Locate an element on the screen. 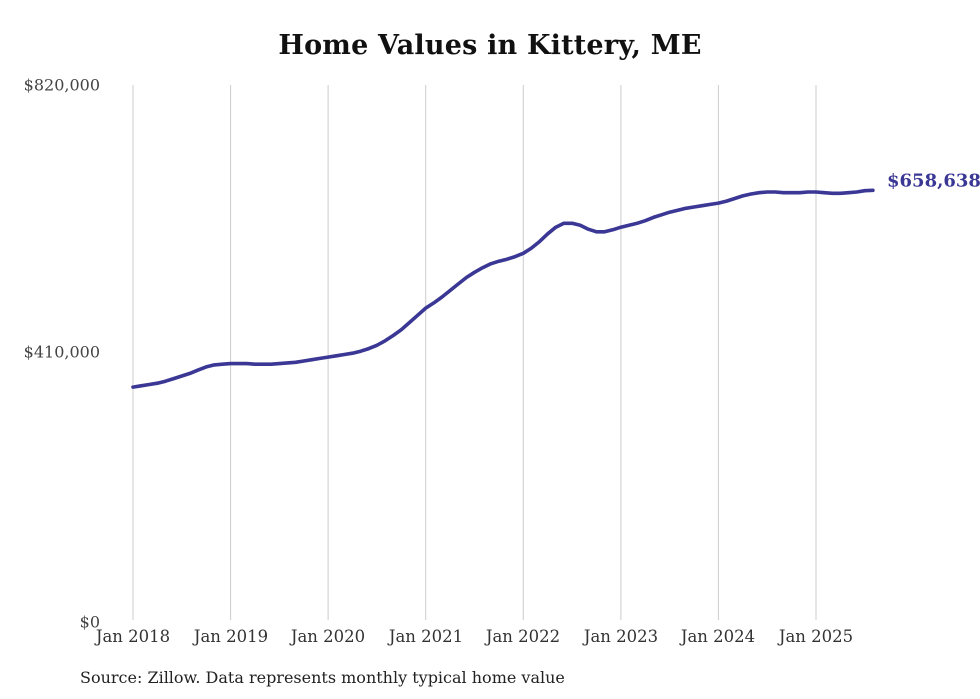 The image size is (980, 699). x-axis-tick-2019: Jan 2019 is located at coordinates (231, 636).